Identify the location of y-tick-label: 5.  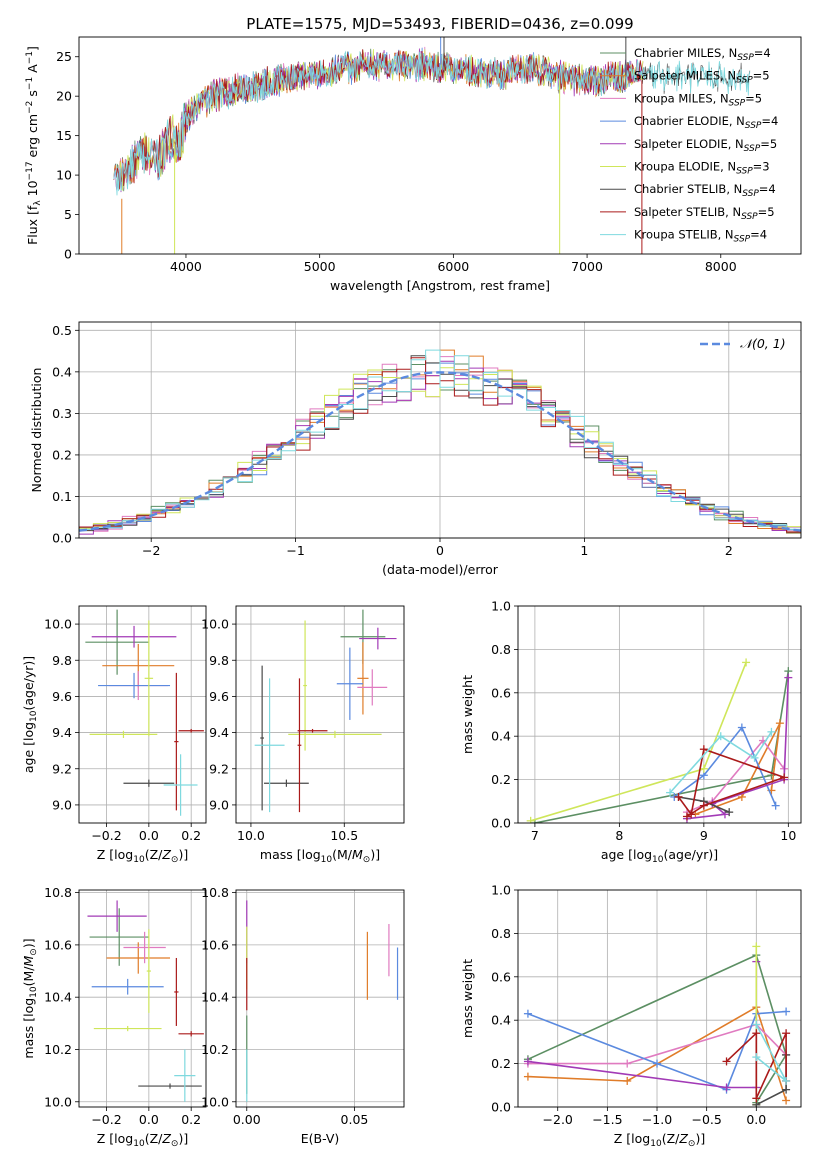
(68, 214).